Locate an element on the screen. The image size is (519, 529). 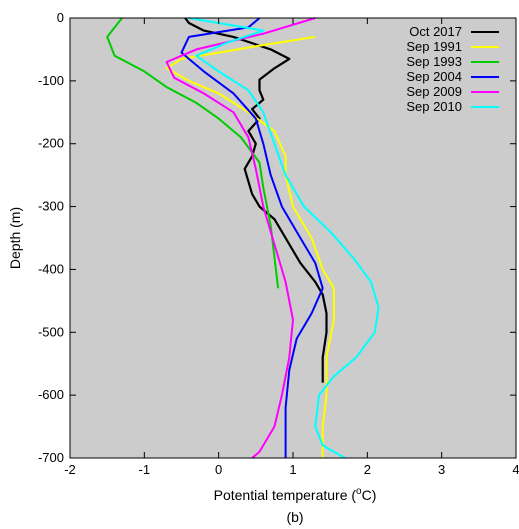
legend-label: Sep 2010 is located at coordinates (434, 106).